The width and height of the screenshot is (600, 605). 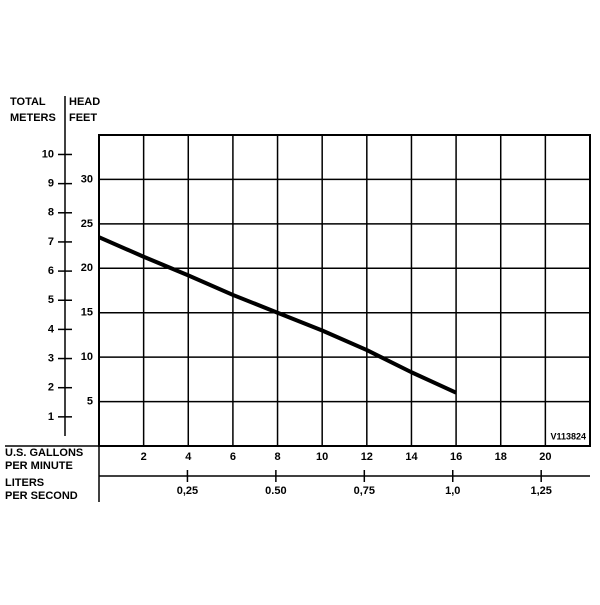 I want to click on y2-tick-label: 1, so click(x=51, y=417).